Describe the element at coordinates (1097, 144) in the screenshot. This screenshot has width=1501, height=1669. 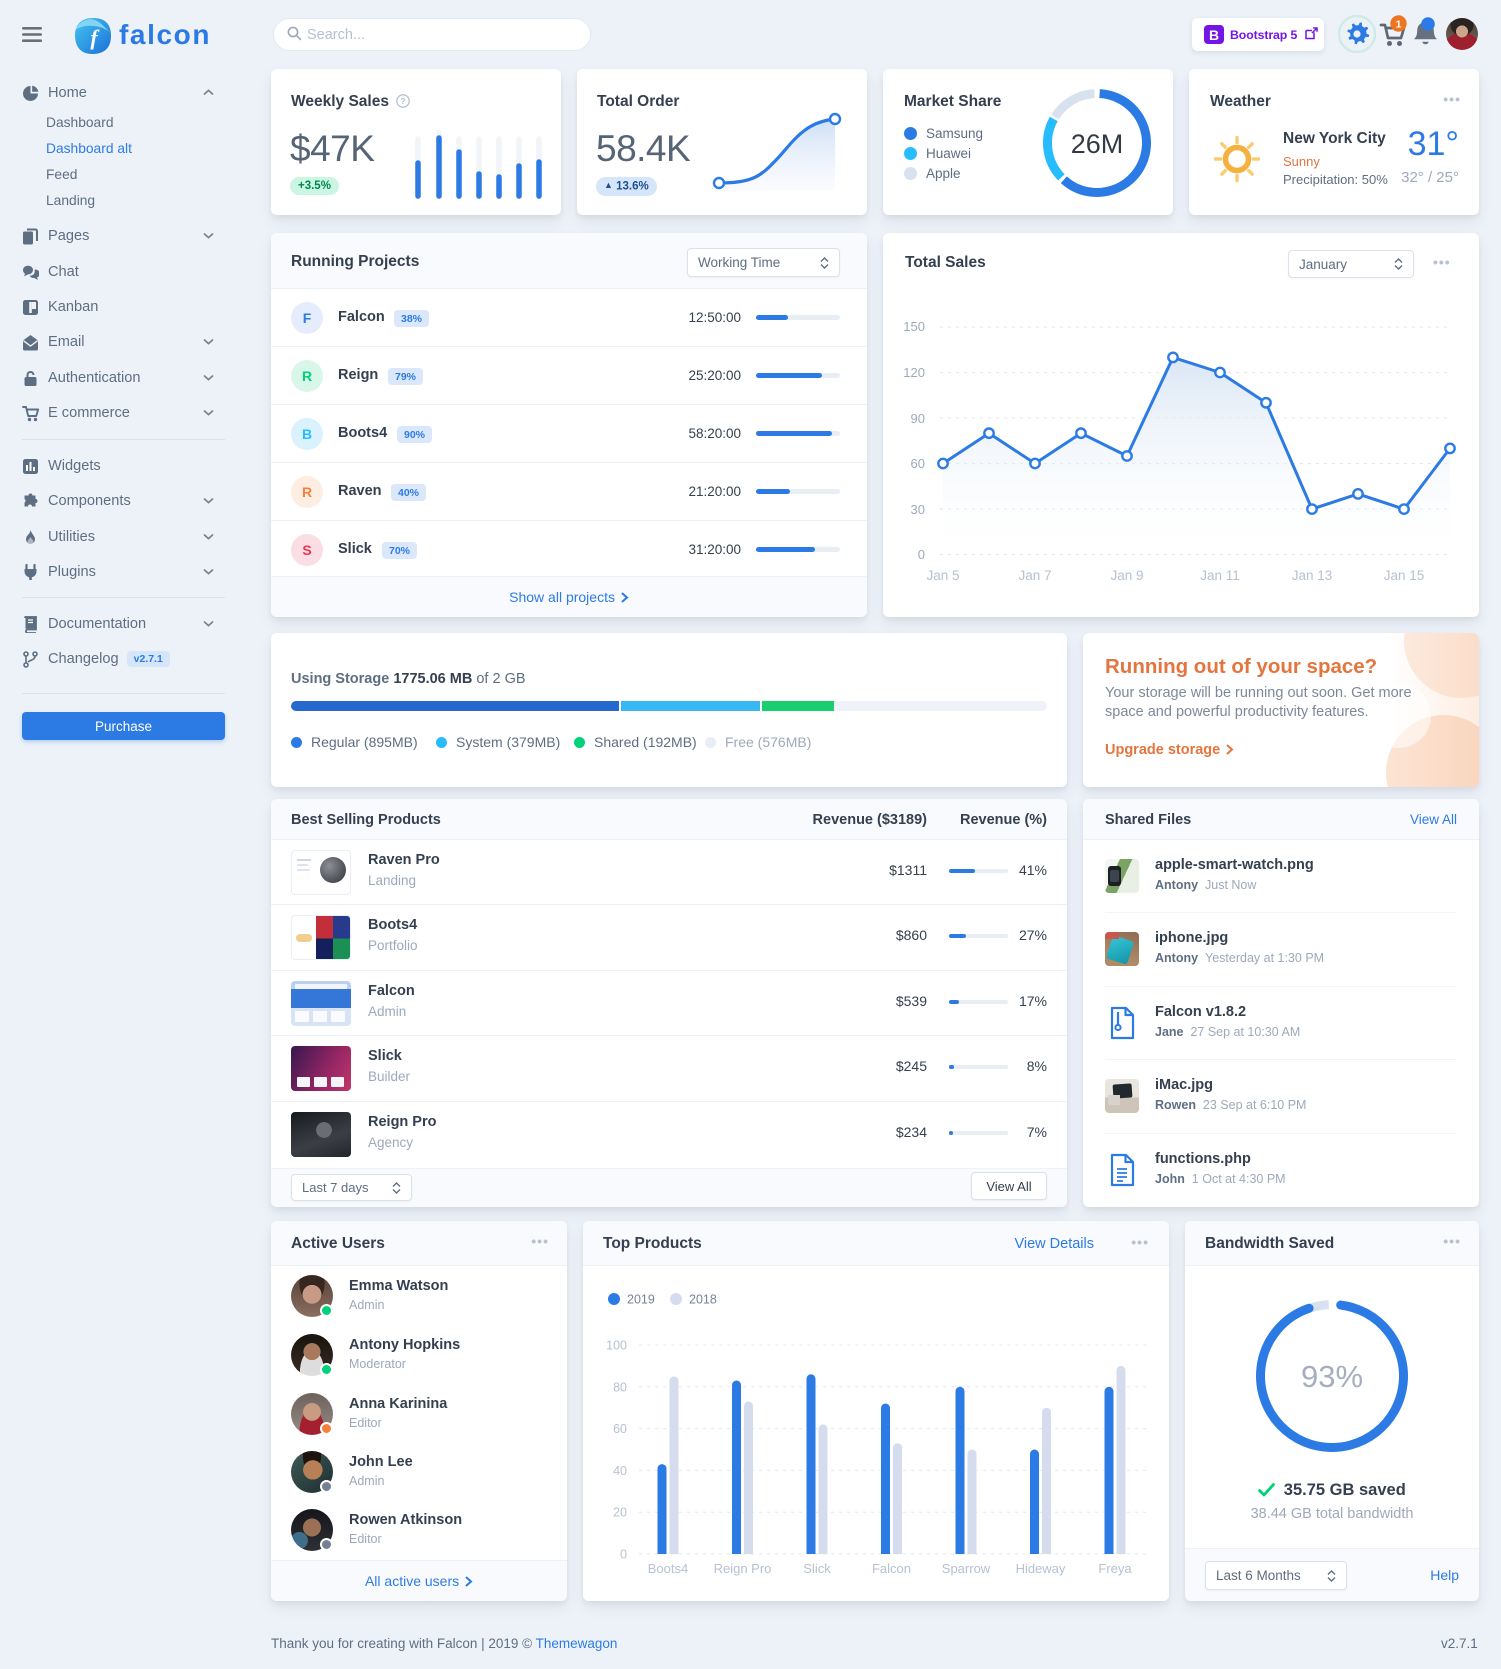
I see `svg-text: 26M` at that location.